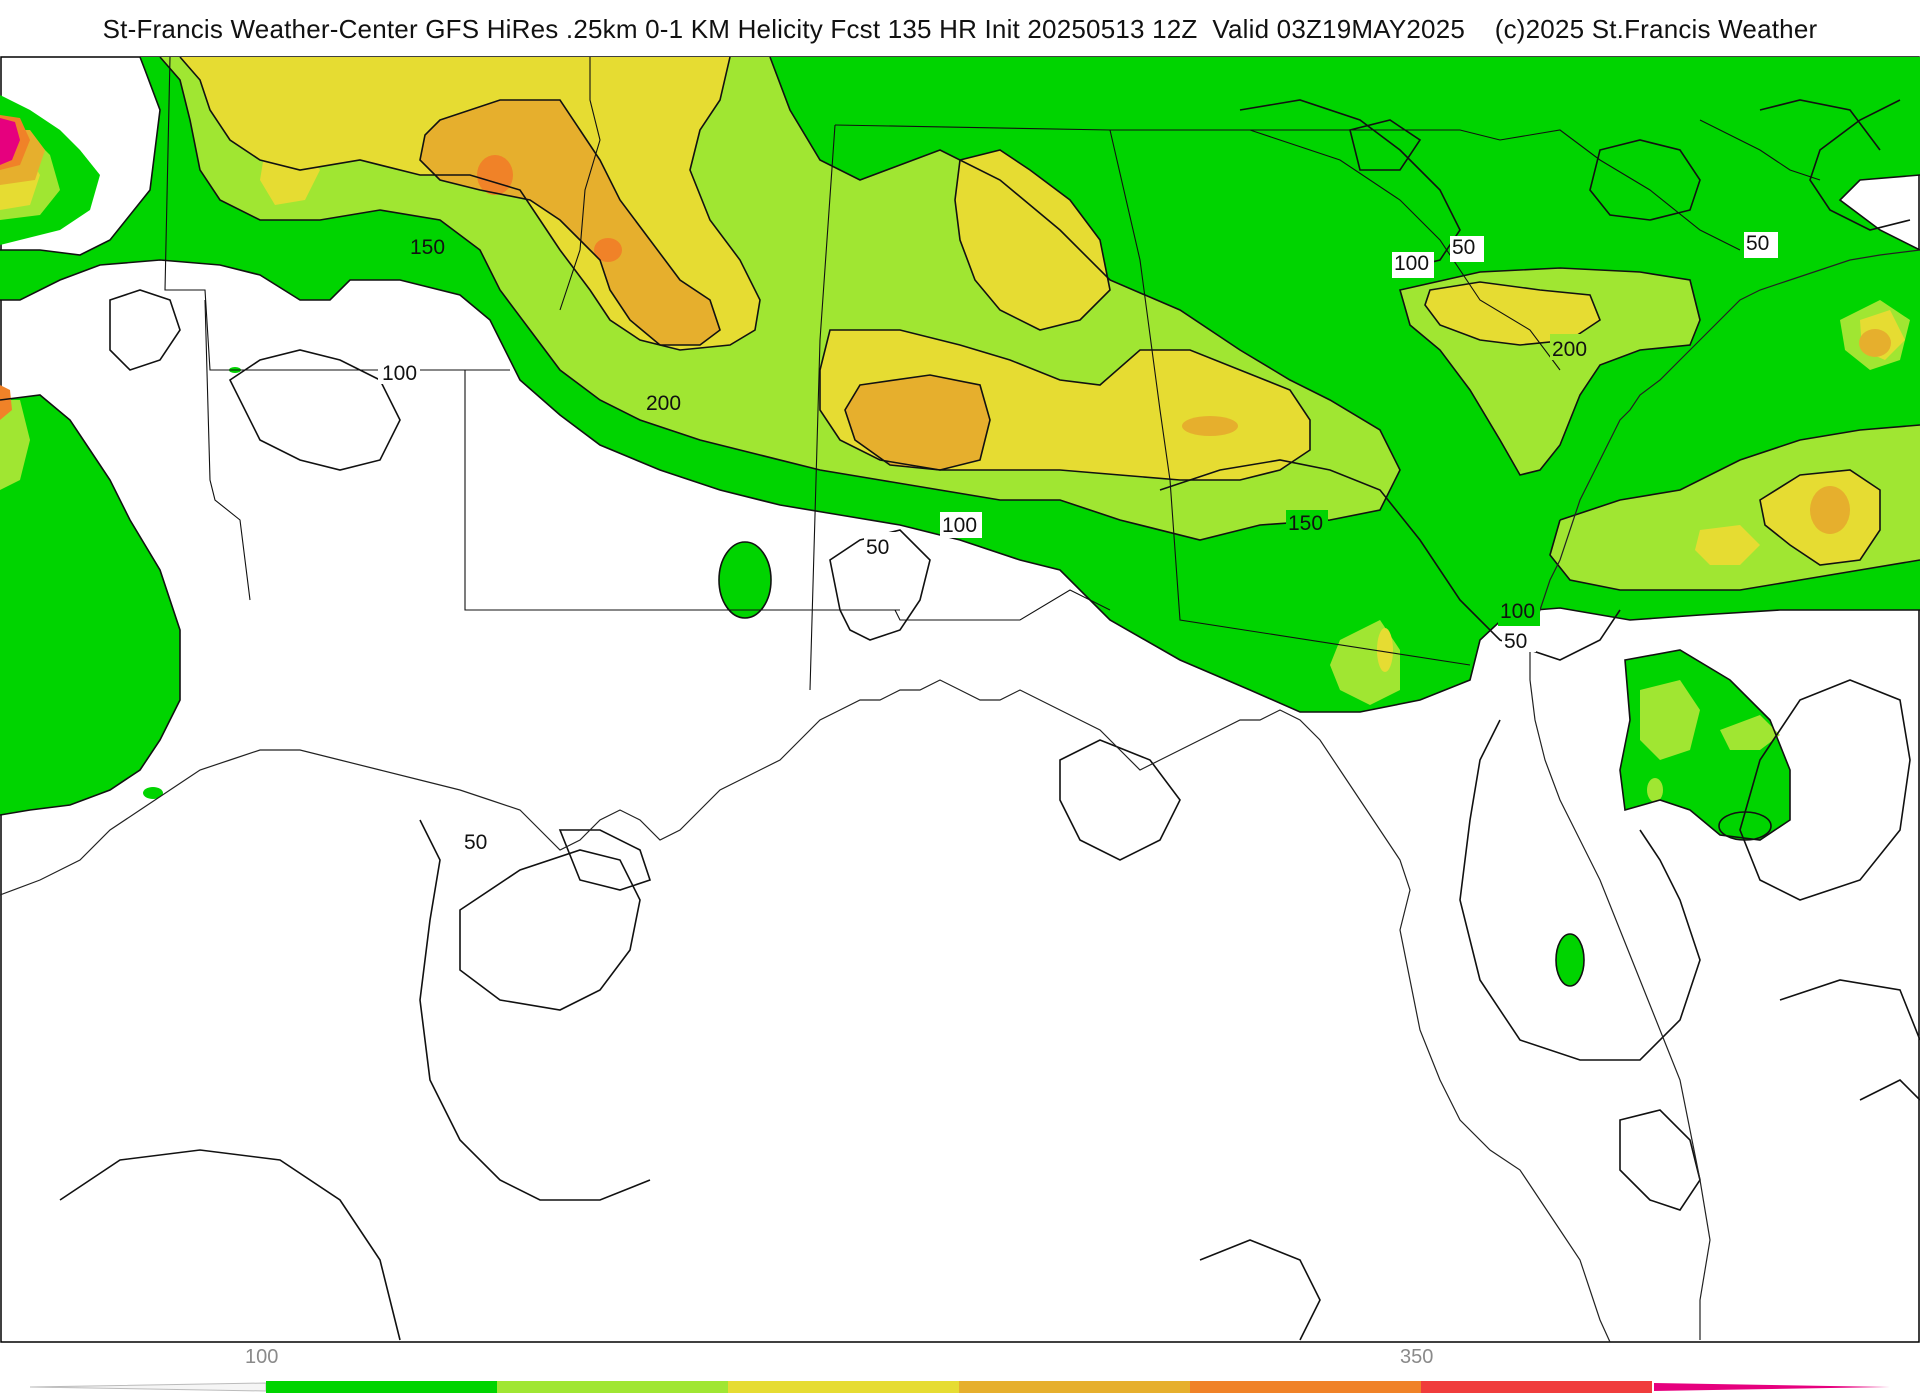 Image resolution: width=1920 pixels, height=1400 pixels. I want to click on colorbar-tick-label: 350, so click(1417, 1357).